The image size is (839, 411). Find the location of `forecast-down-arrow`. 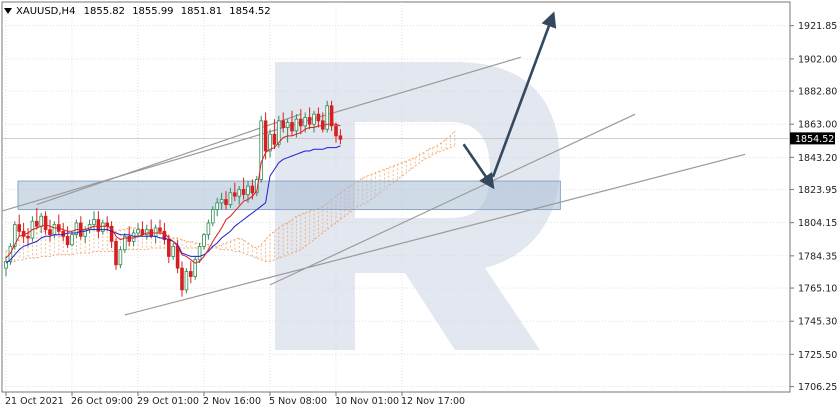

forecast-down-arrow is located at coordinates (478, 166).